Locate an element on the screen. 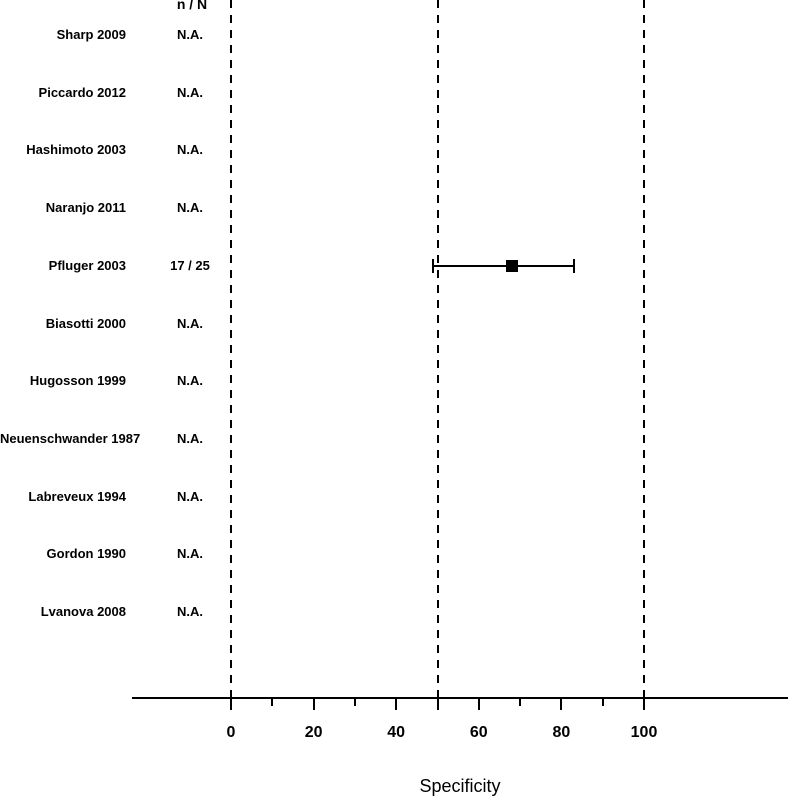  study-label: Hashimoto 2003 is located at coordinates (76, 149).